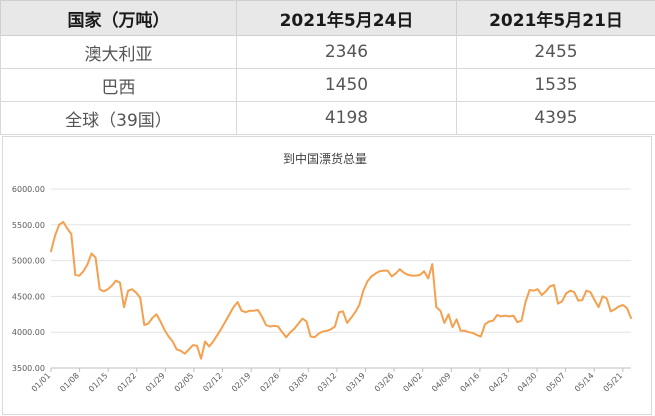  Describe the element at coordinates (28, 189) in the screenshot. I see `y-tick-label: 6000.00` at that location.